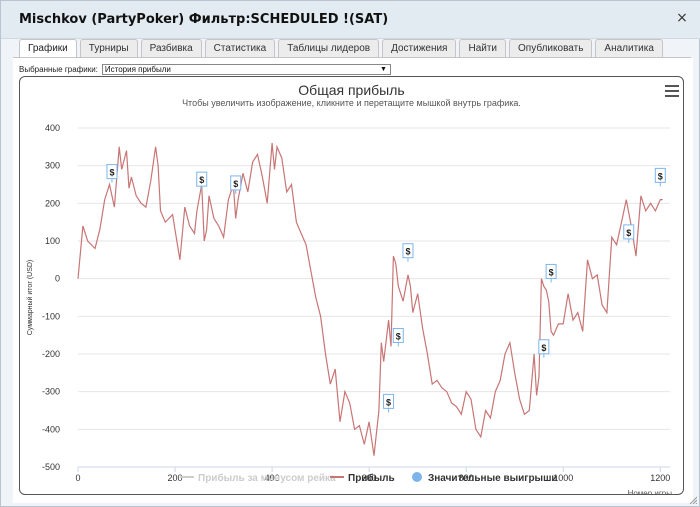 This screenshot has width=700, height=507. Describe the element at coordinates (466, 478) in the screenshot. I see `x-tick-label: 800` at that location.